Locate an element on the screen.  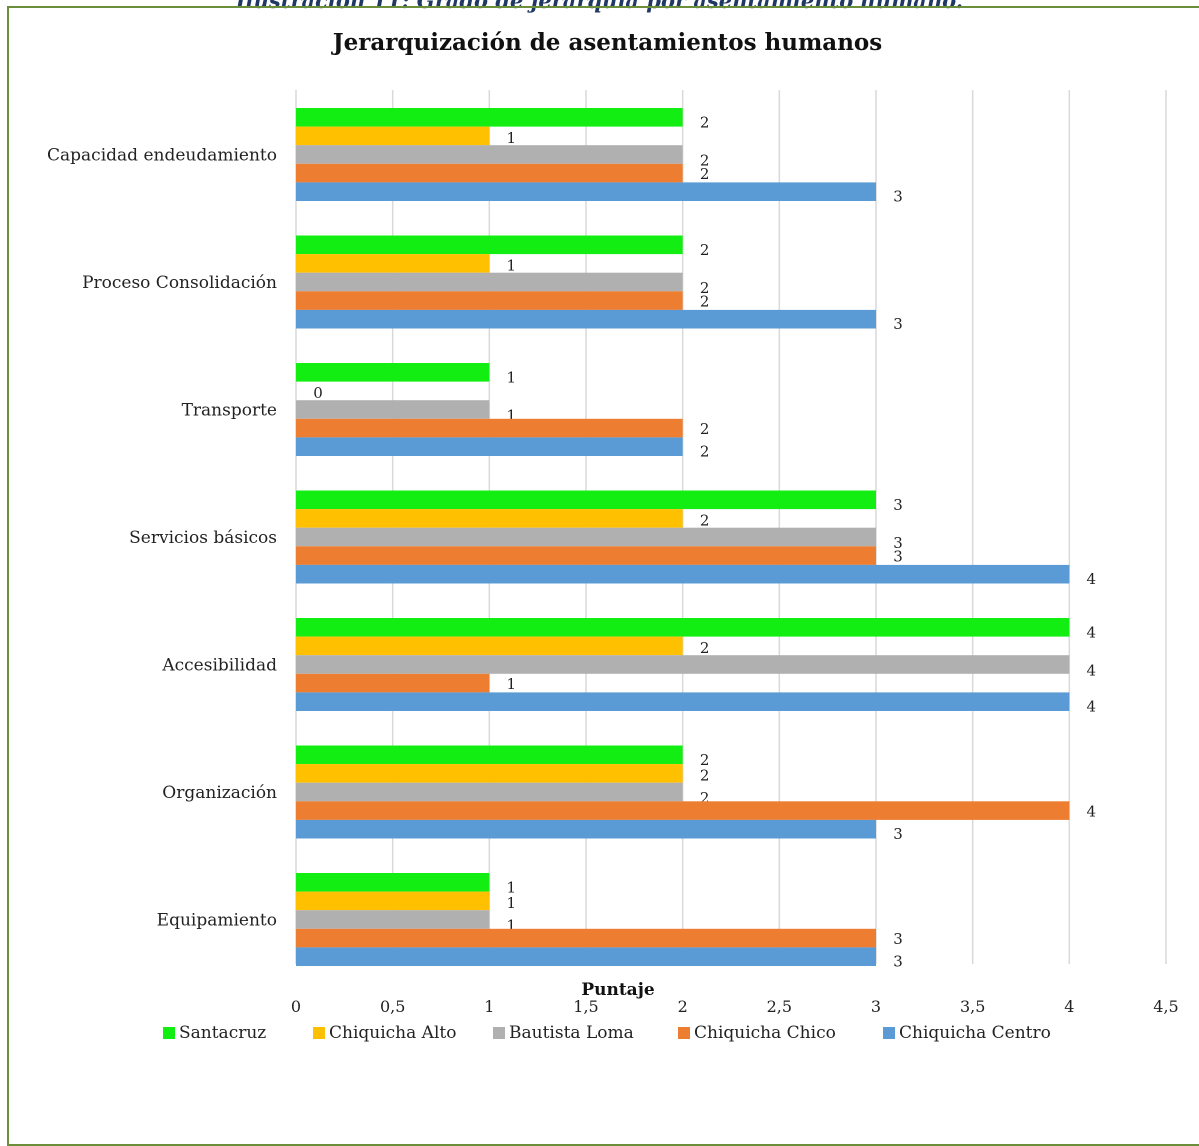
x-tick-label: 3,5 is located at coordinates (972, 1006).